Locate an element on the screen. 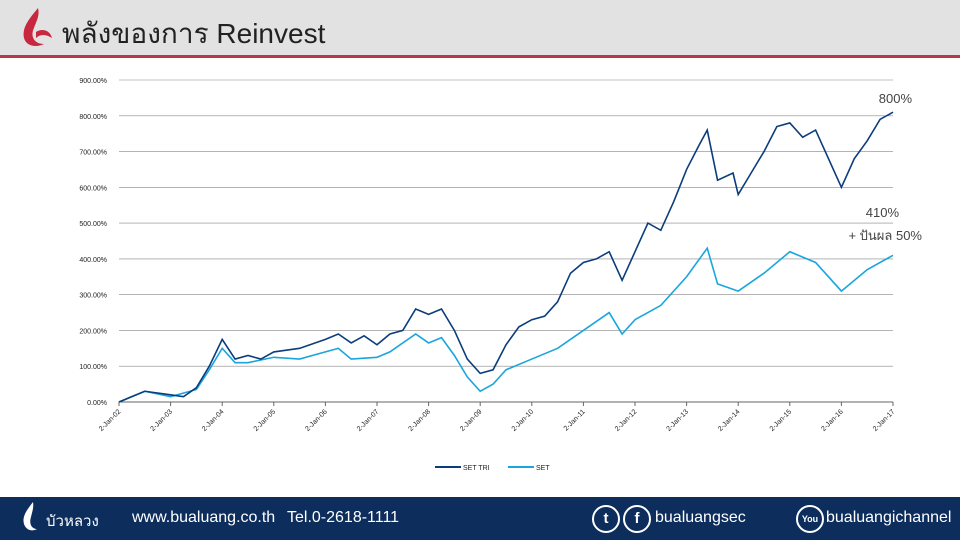 The height and width of the screenshot is (540, 960). y-tick-label: 400.00% is located at coordinates (93, 260).